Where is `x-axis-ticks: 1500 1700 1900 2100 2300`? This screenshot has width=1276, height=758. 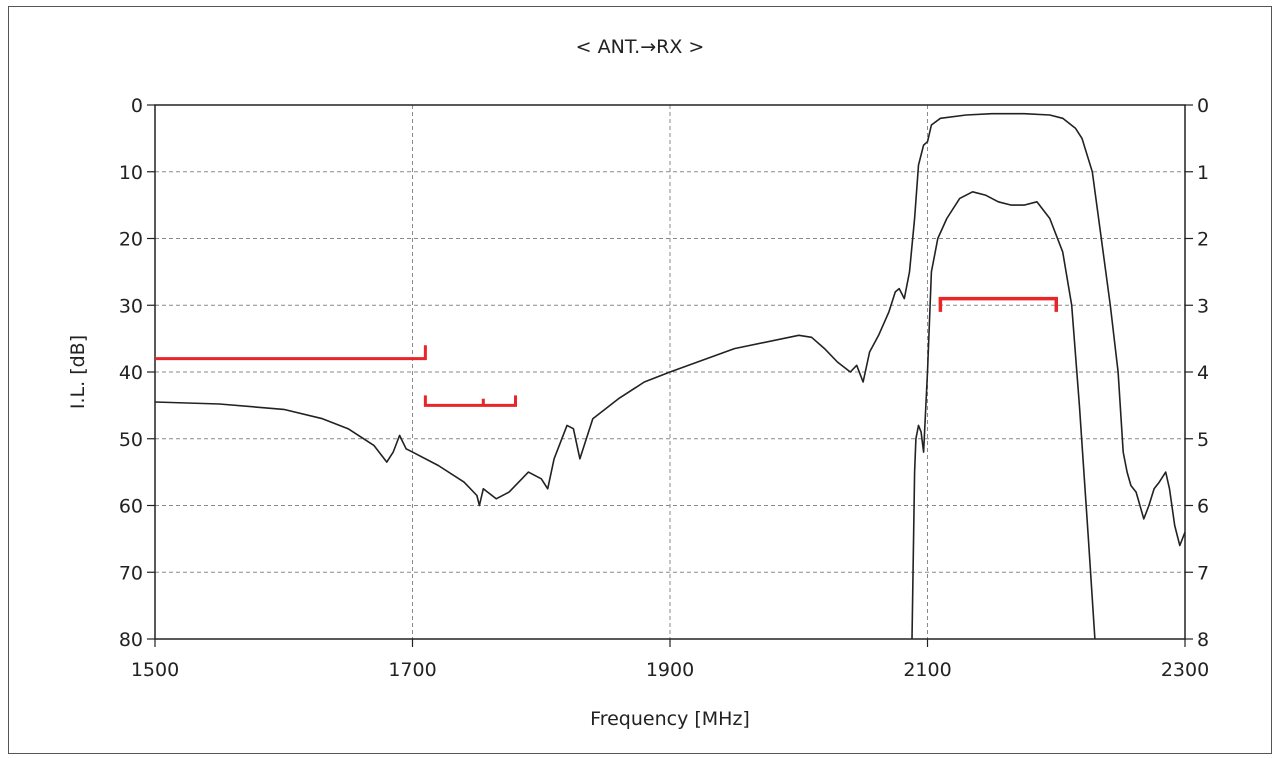
x-axis-ticks: 1500 1700 1900 2100 2300 is located at coordinates (670, 660).